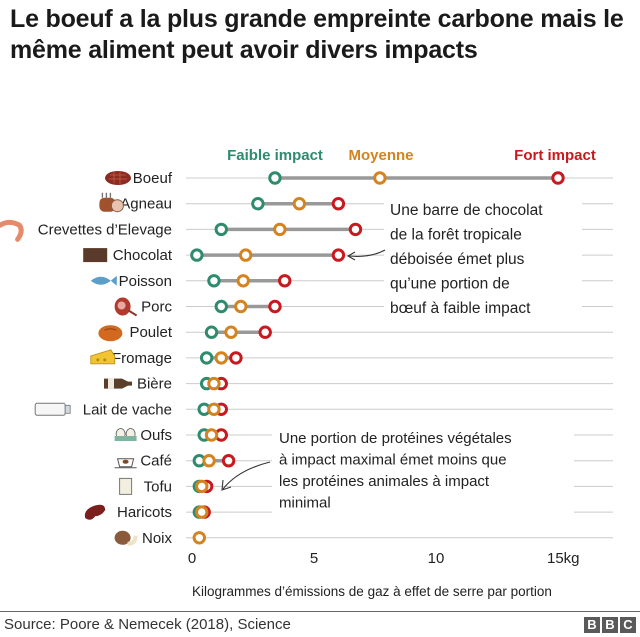 This screenshot has height=637, width=640. What do you see at coordinates (555, 155) in the screenshot?
I see `legend-high-impact: Fort impact` at bounding box center [555, 155].